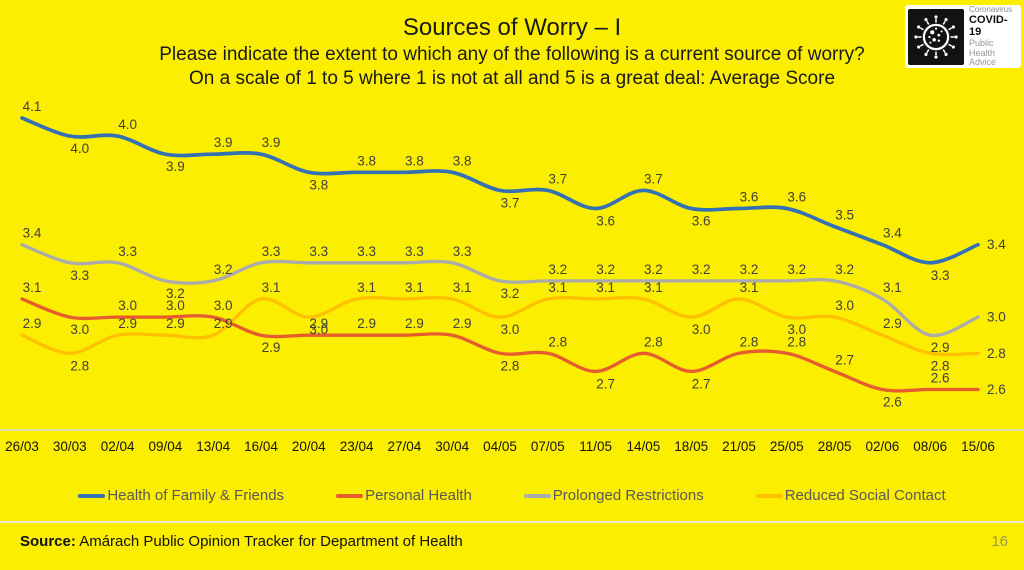 The width and height of the screenshot is (1024, 570). What do you see at coordinates (500, 446) in the screenshot?
I see `x-axis-label: 04/05` at bounding box center [500, 446].